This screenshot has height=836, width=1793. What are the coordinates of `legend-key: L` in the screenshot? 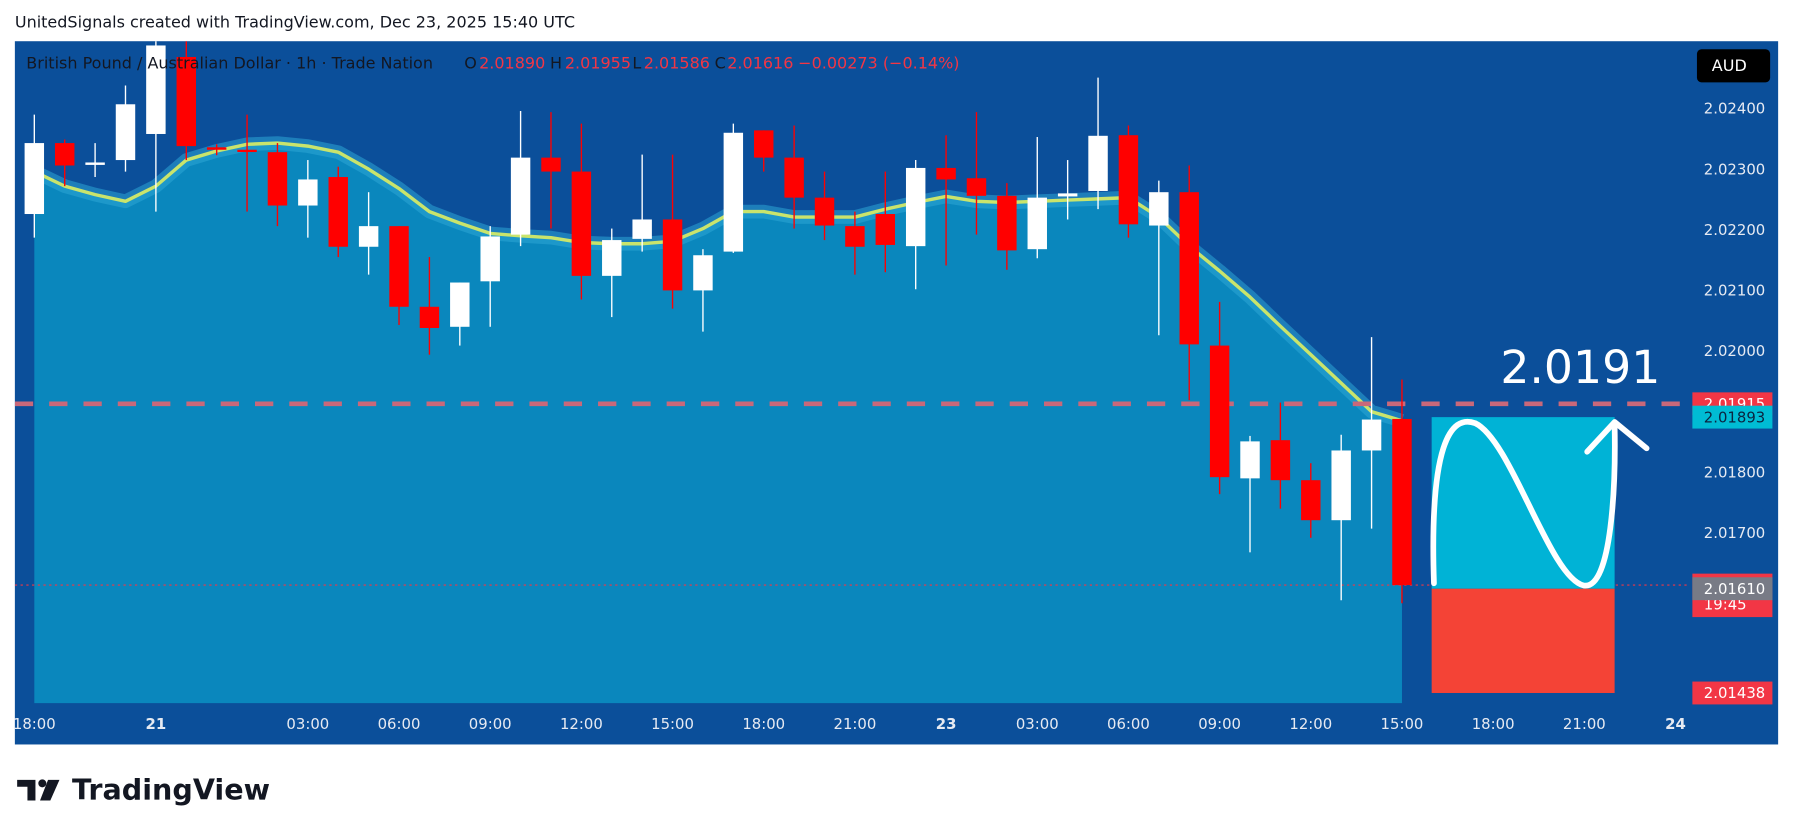 It's located at (636, 63).